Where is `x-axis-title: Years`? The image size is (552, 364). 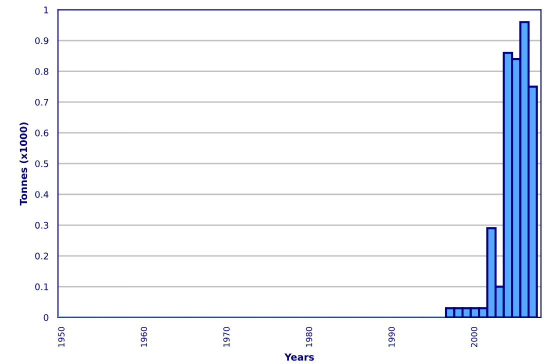 x-axis-title: Years is located at coordinates (299, 357).